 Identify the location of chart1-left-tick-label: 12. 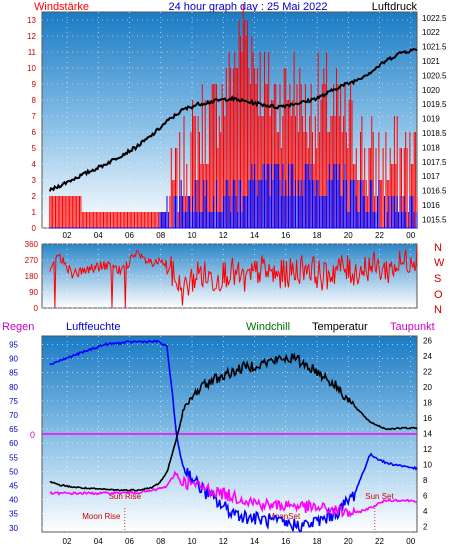
(31, 36).